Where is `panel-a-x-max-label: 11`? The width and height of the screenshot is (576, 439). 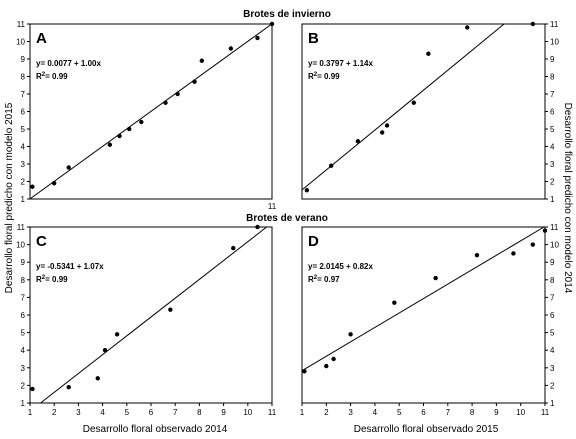 panel-a-x-max-label: 11 is located at coordinates (272, 206).